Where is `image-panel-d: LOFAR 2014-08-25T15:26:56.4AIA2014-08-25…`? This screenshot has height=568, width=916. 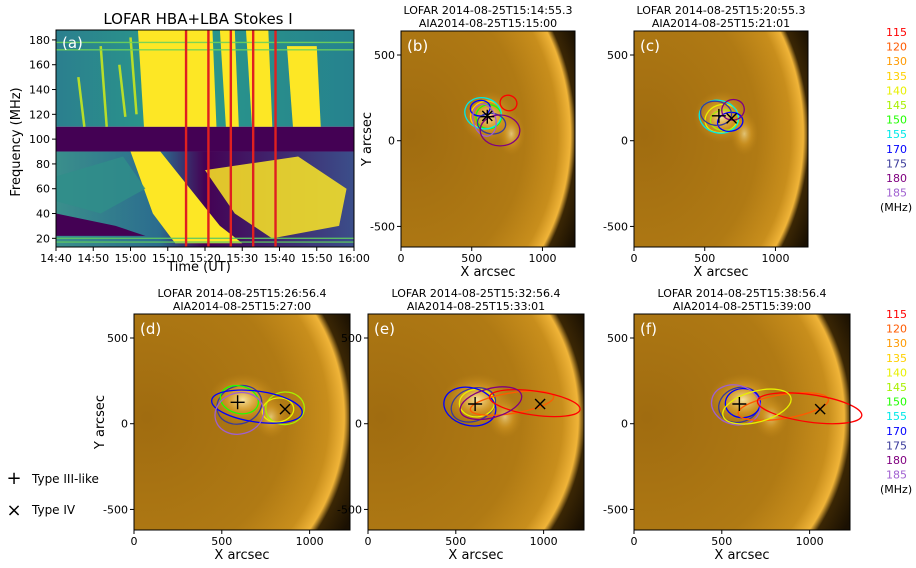
image-panel-d: LOFAR 2014-08-25T15:26:56.4AIA2014-08-25… is located at coordinates (222, 425).